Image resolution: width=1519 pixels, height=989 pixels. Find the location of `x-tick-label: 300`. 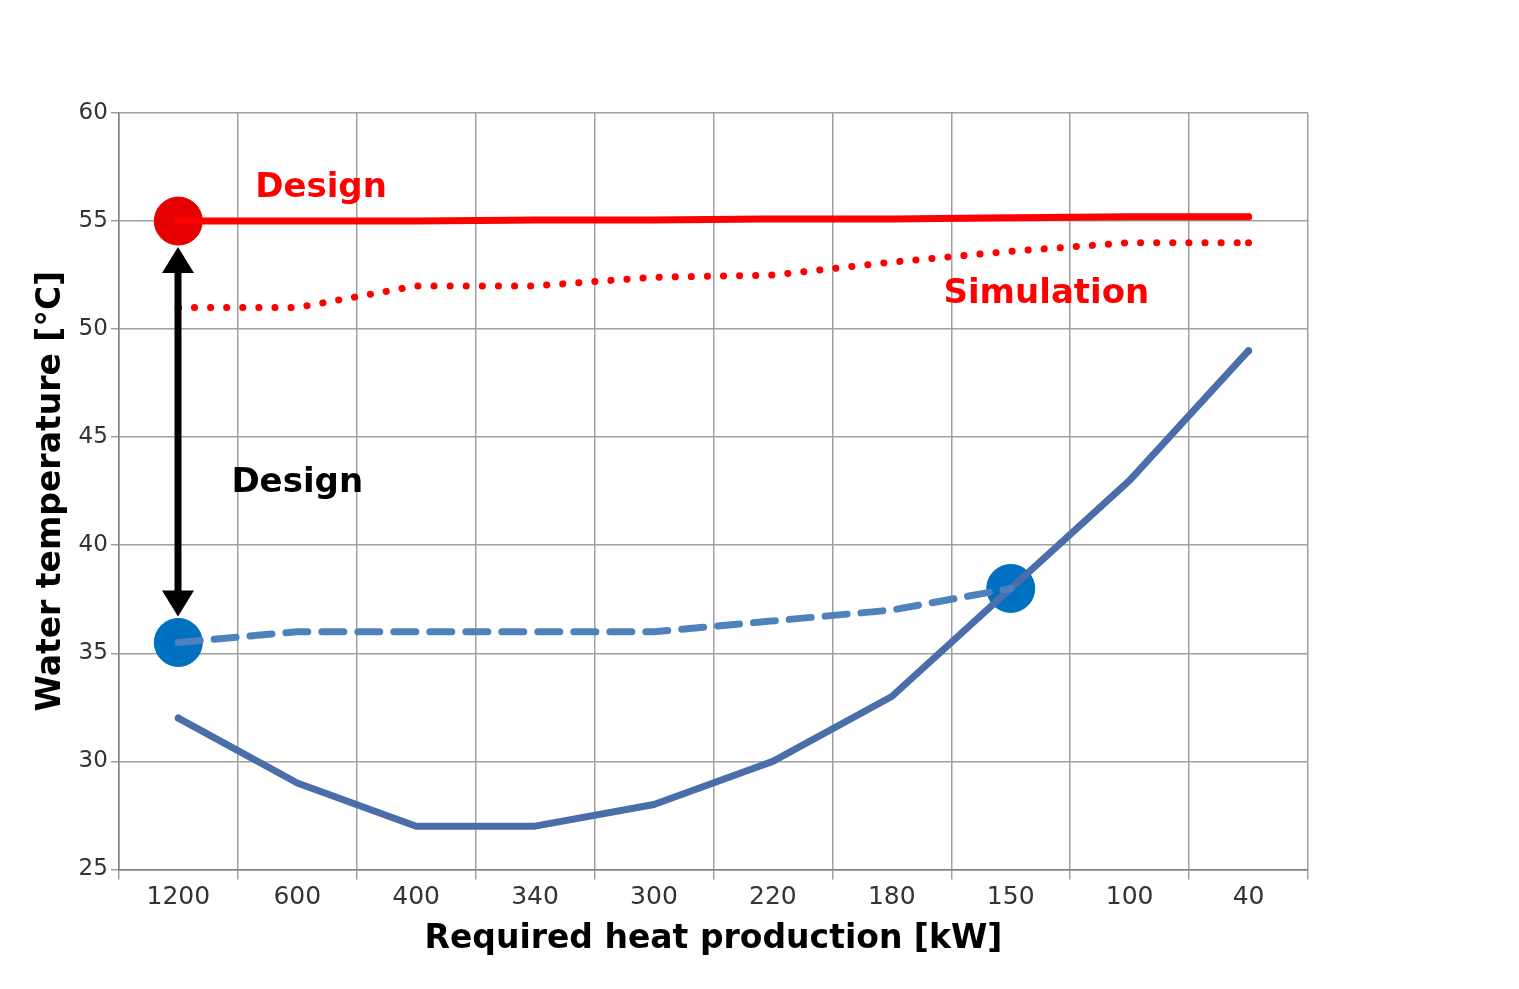

x-tick-label: 300 is located at coordinates (654, 895).